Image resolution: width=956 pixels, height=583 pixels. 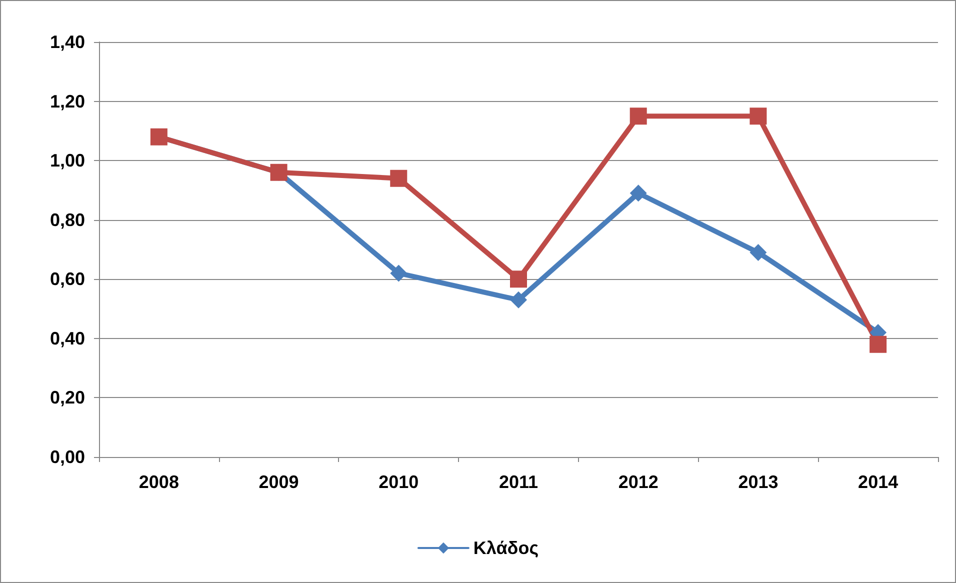 What do you see at coordinates (67, 101) in the screenshot?
I see `y-tick-label: 1,20` at bounding box center [67, 101].